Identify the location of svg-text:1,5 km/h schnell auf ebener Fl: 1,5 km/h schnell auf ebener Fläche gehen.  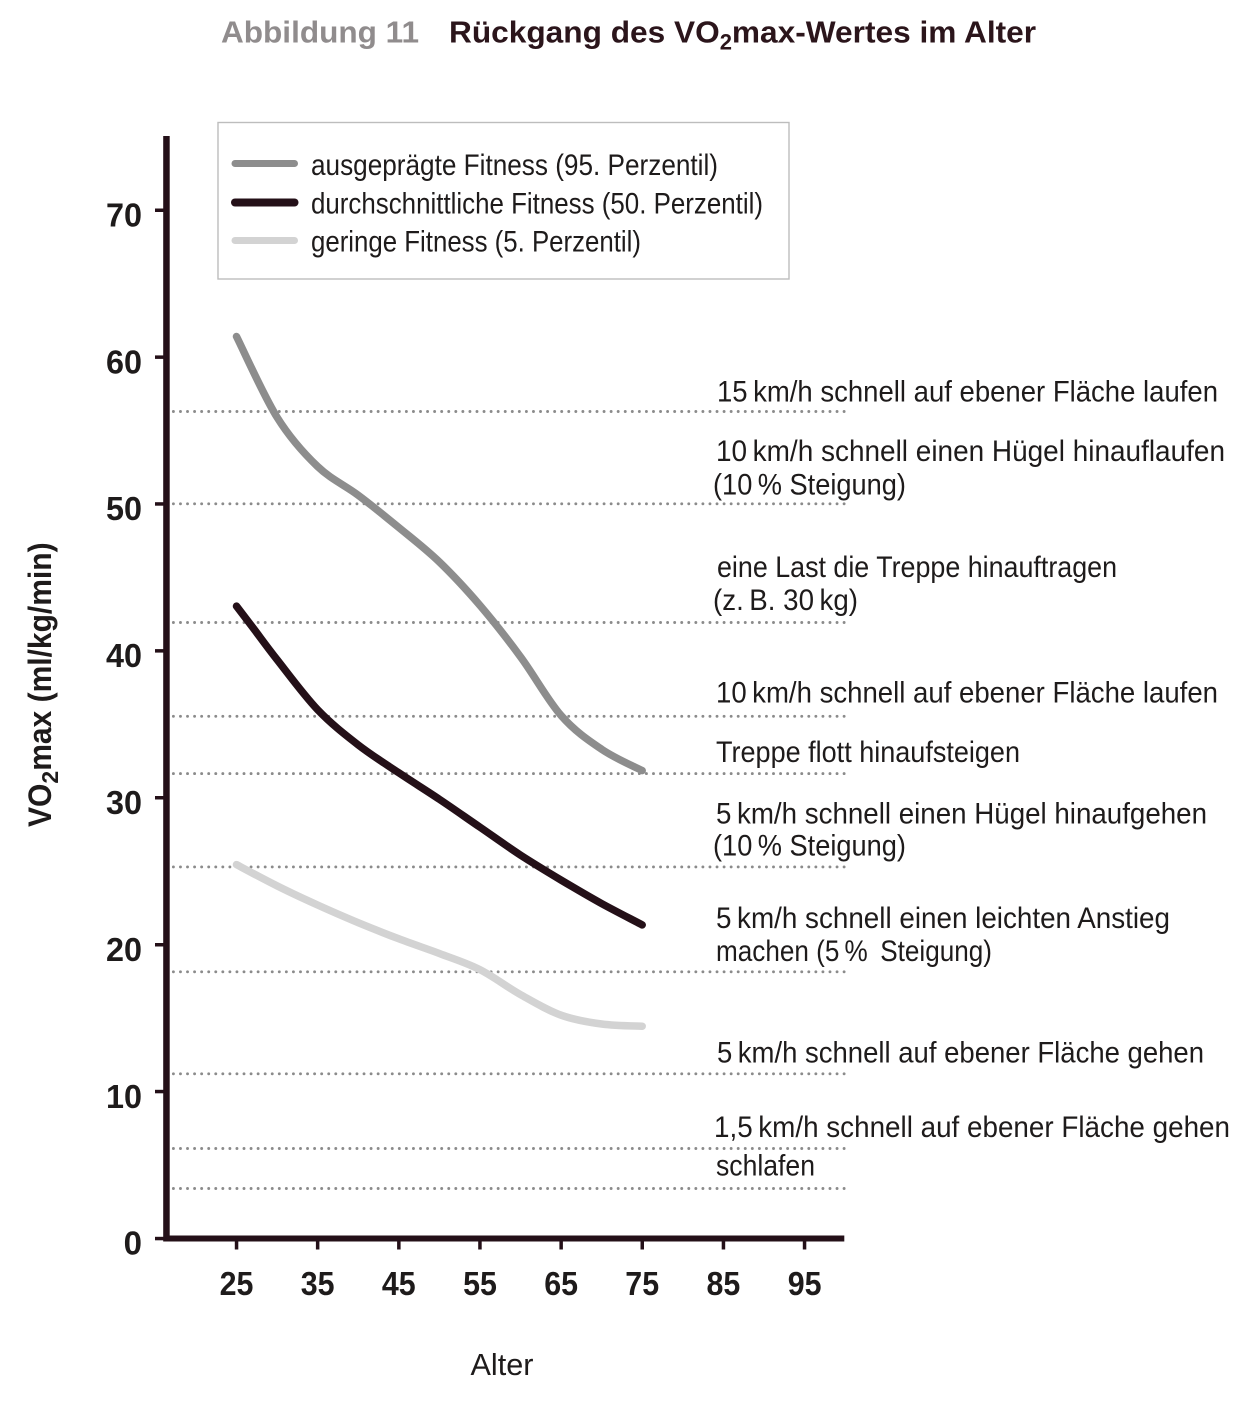
(972, 1127).